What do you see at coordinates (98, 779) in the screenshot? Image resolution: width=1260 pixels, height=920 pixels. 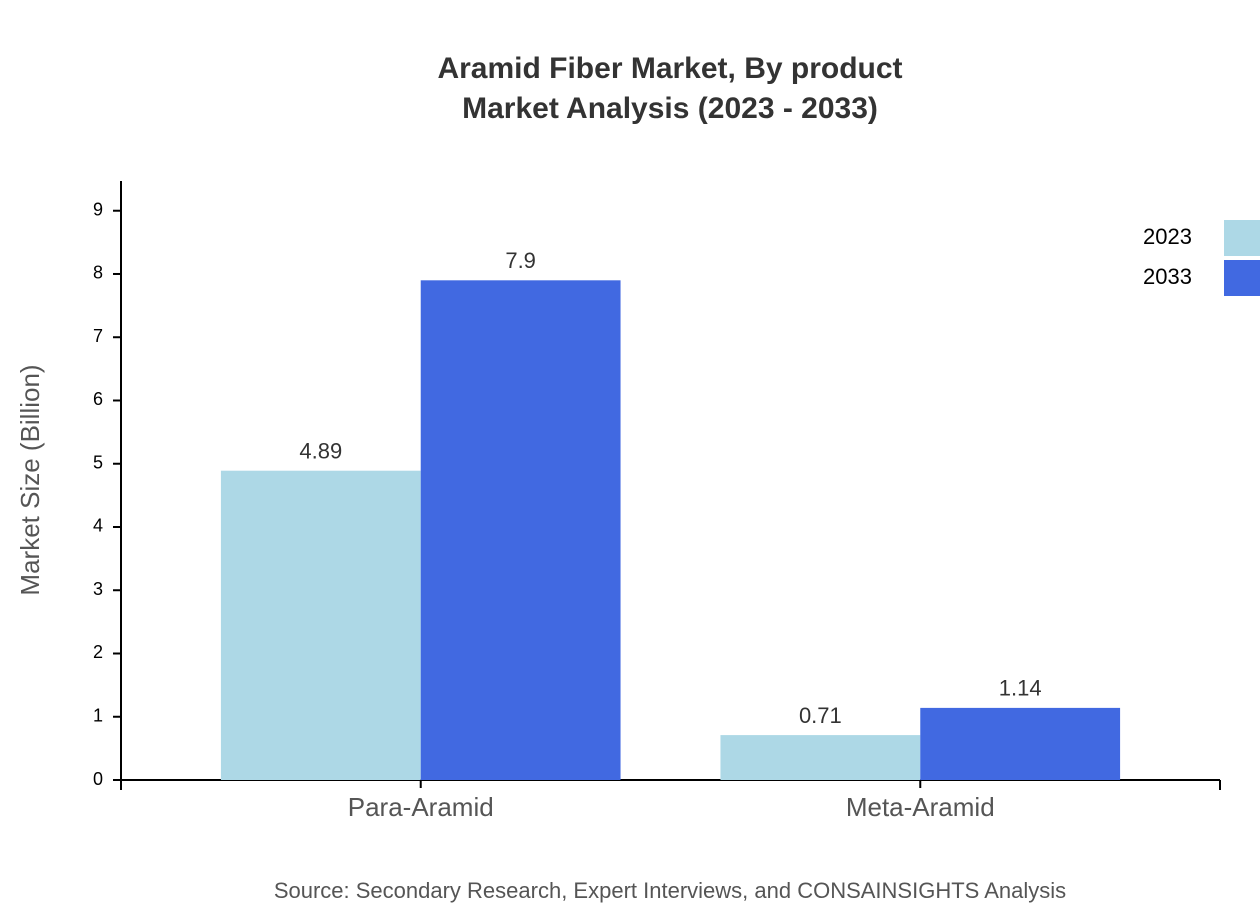 I see `y-tick-label: 0` at bounding box center [98, 779].